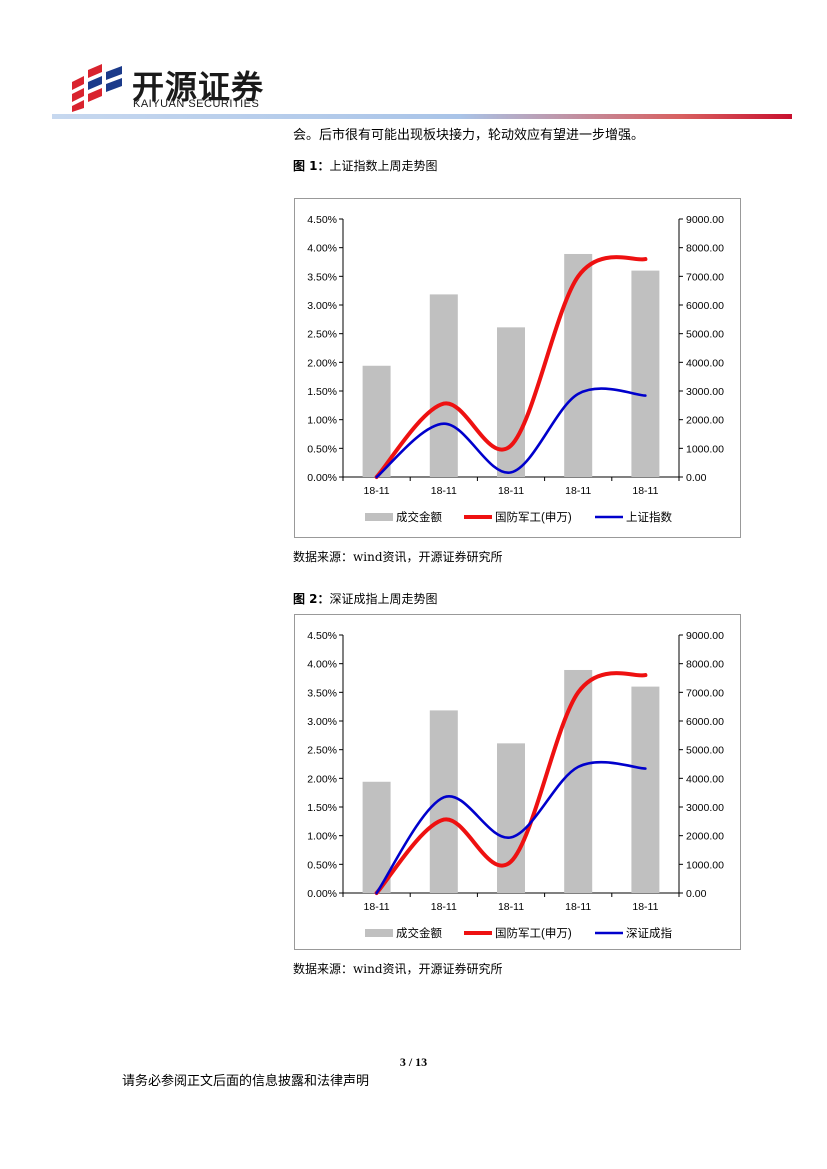 This screenshot has width=827, height=1169. Describe the element at coordinates (398, 969) in the screenshot. I see `figure-2-source: 数据来源：wind资讯，开源证券研究所` at that location.